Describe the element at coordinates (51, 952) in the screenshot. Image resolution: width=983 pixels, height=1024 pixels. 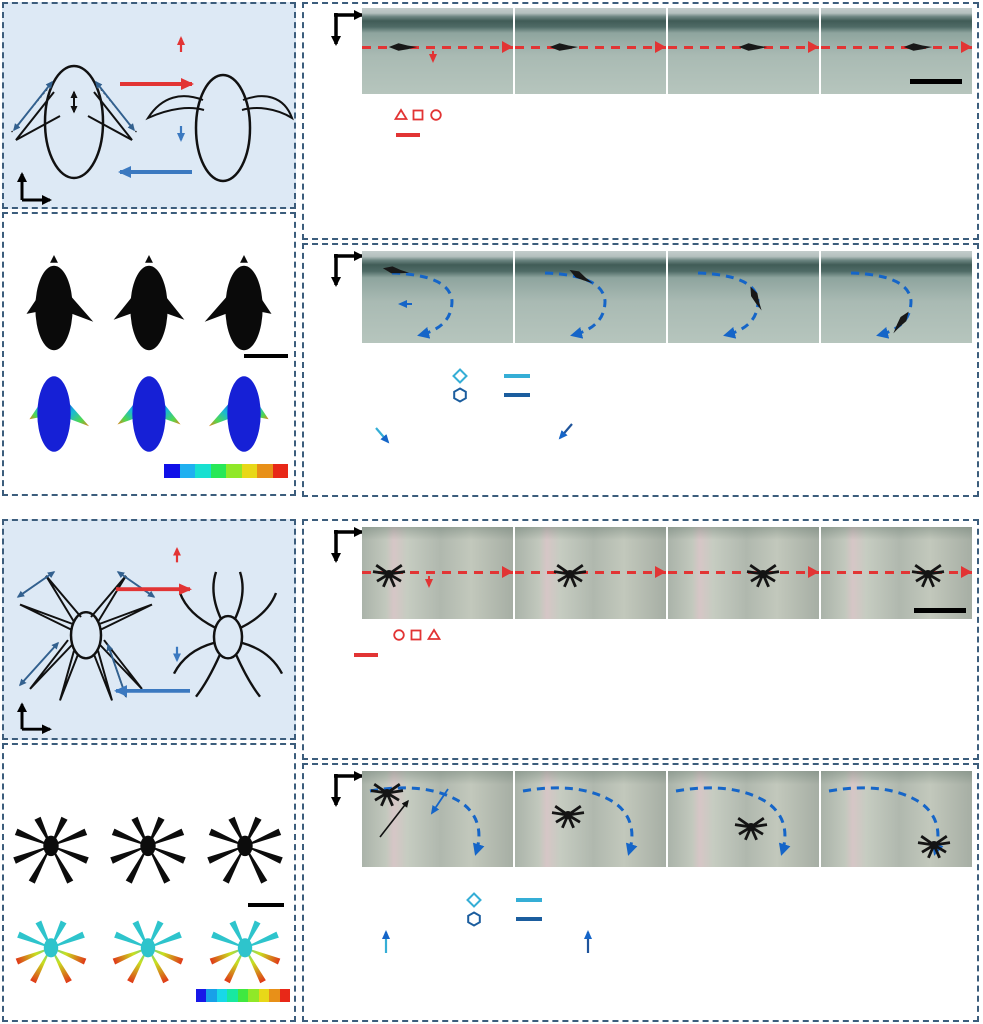
I see `fea-star-design1` at that location.